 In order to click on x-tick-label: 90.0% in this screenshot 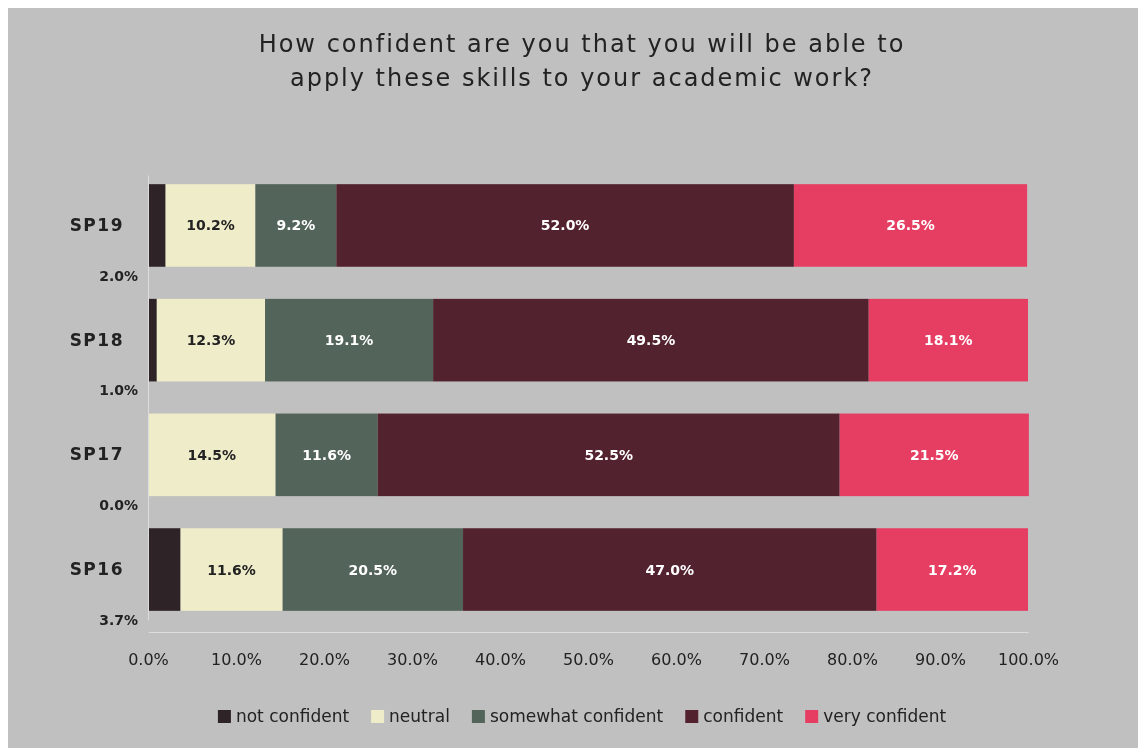, I will do `click(940, 660)`.